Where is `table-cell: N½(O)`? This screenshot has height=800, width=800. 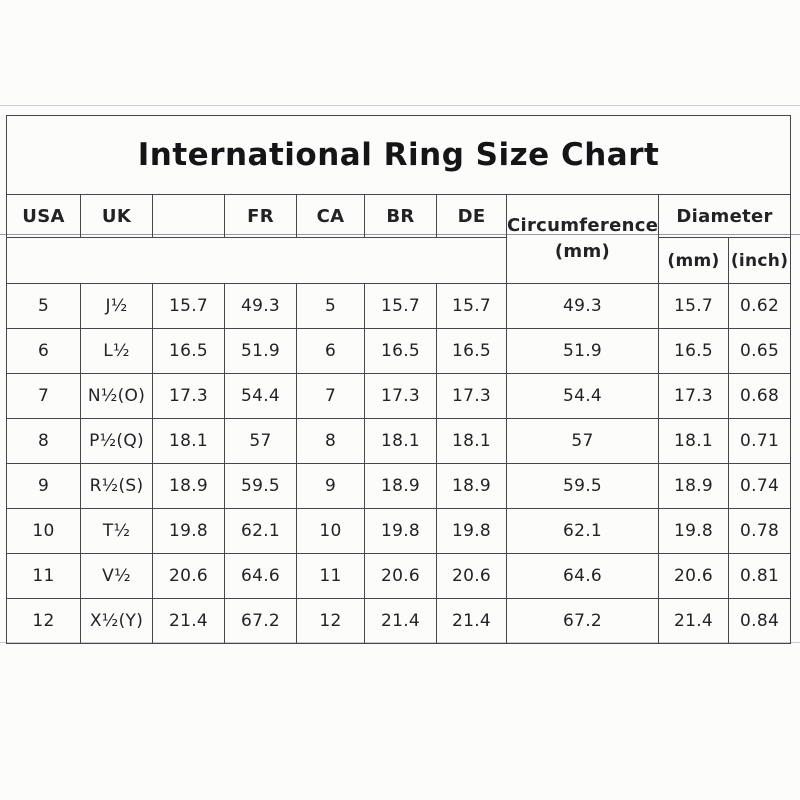 table-cell: N½(O) is located at coordinates (116, 396).